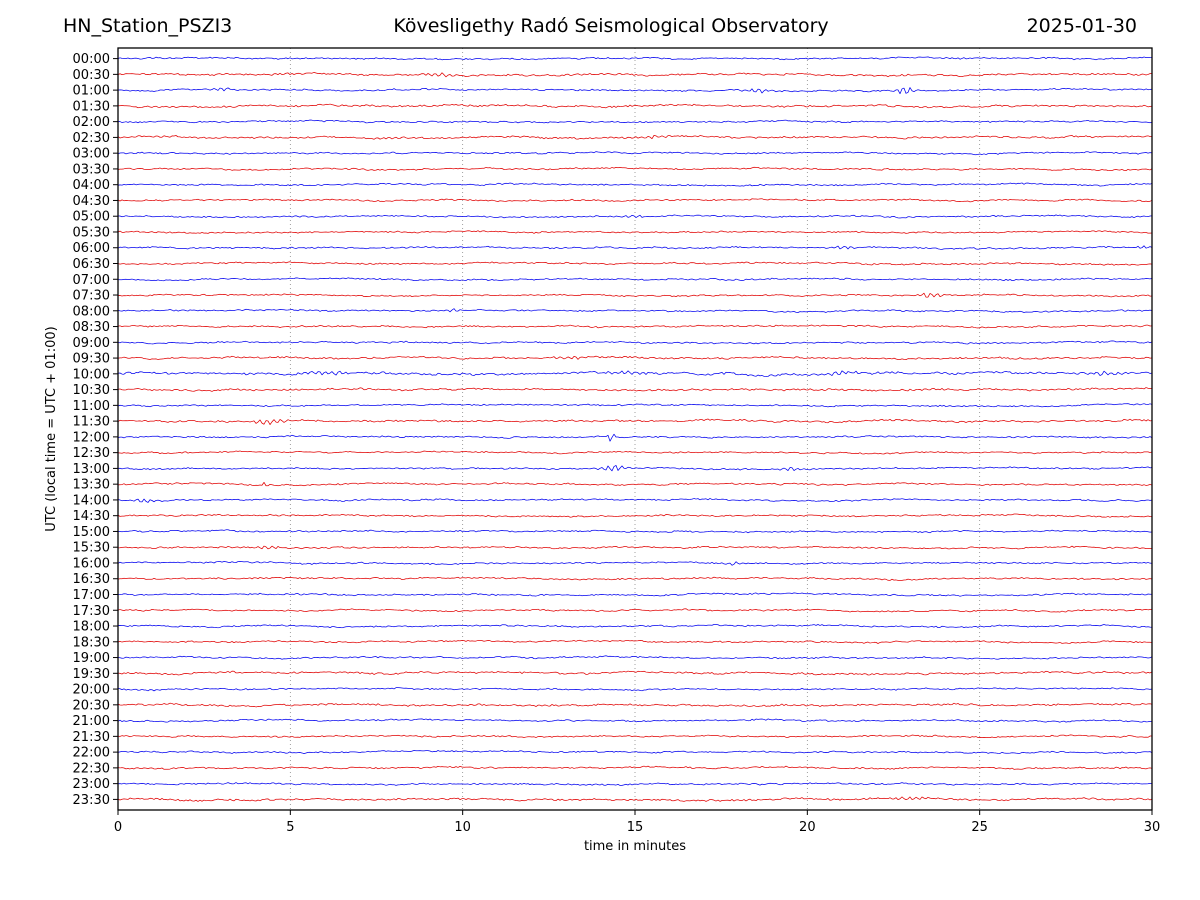 This screenshot has width=1200, height=900. Describe the element at coordinates (91, 595) in the screenshot. I see `y-tick-label: 17:00` at that location.